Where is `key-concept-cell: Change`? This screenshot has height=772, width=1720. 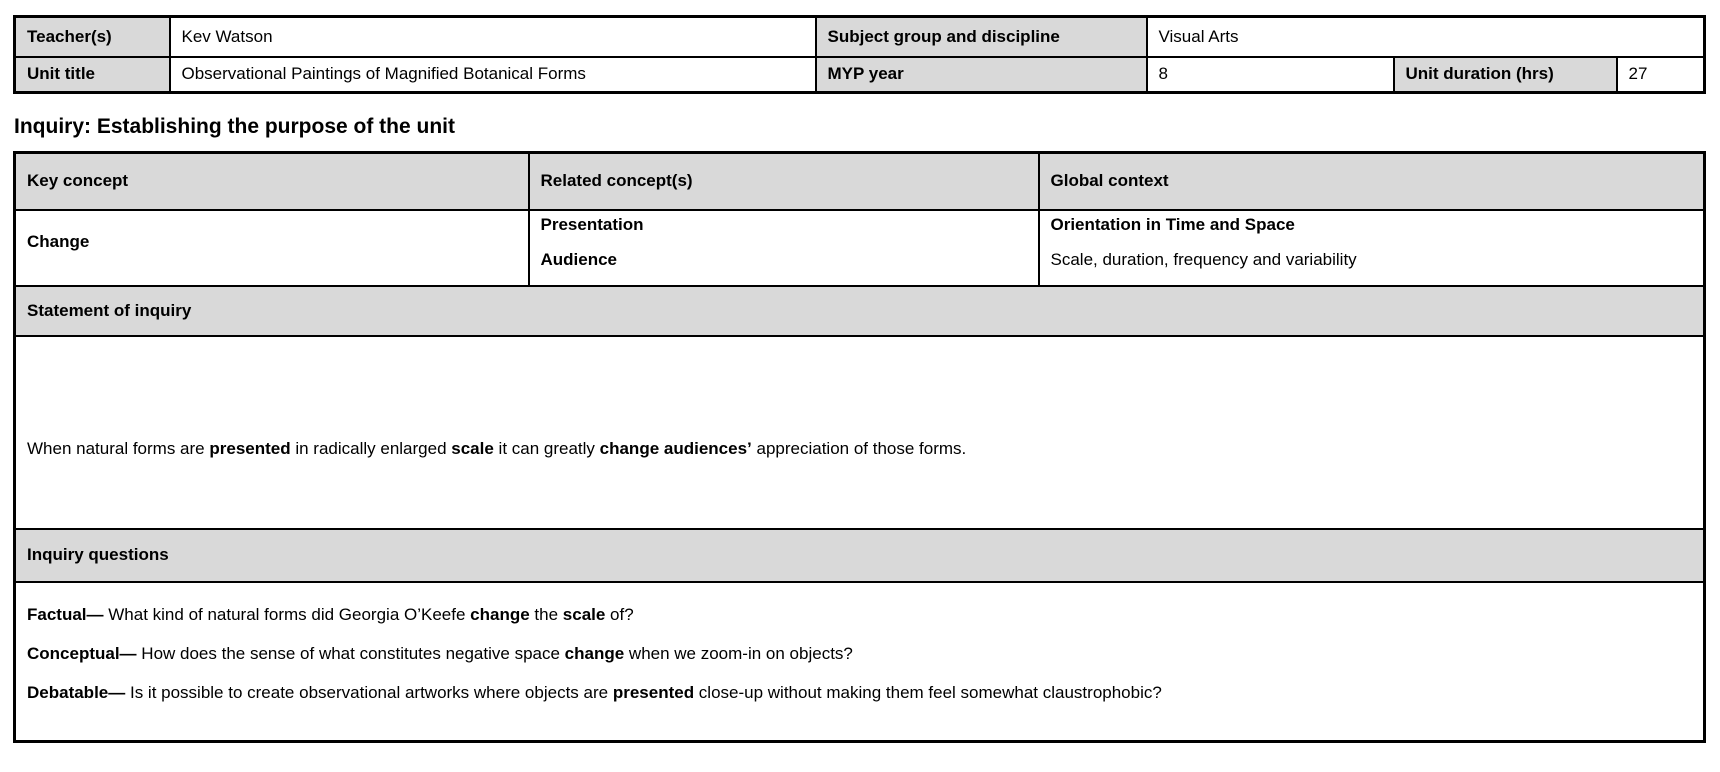 key-concept-cell: Change is located at coordinates (271, 247).